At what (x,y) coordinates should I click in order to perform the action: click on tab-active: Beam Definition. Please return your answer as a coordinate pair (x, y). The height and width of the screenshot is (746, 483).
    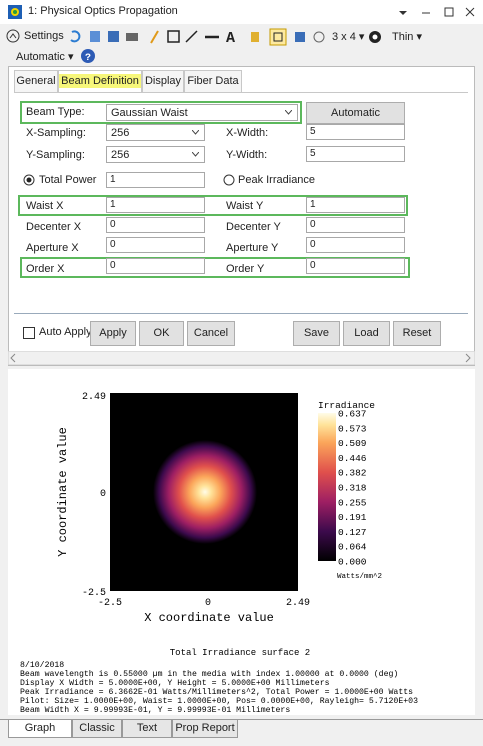
    Looking at the image, I should click on (100, 81).